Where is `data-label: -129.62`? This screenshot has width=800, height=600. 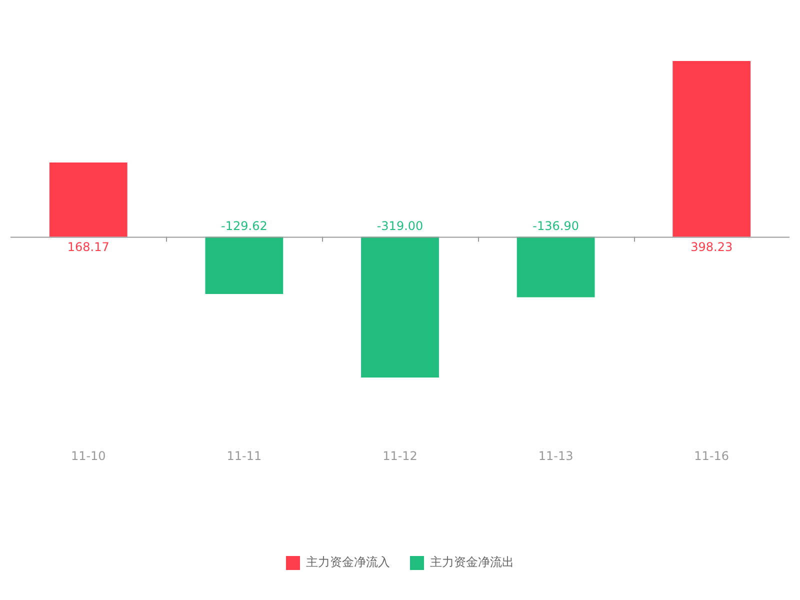
data-label: -129.62 is located at coordinates (244, 225).